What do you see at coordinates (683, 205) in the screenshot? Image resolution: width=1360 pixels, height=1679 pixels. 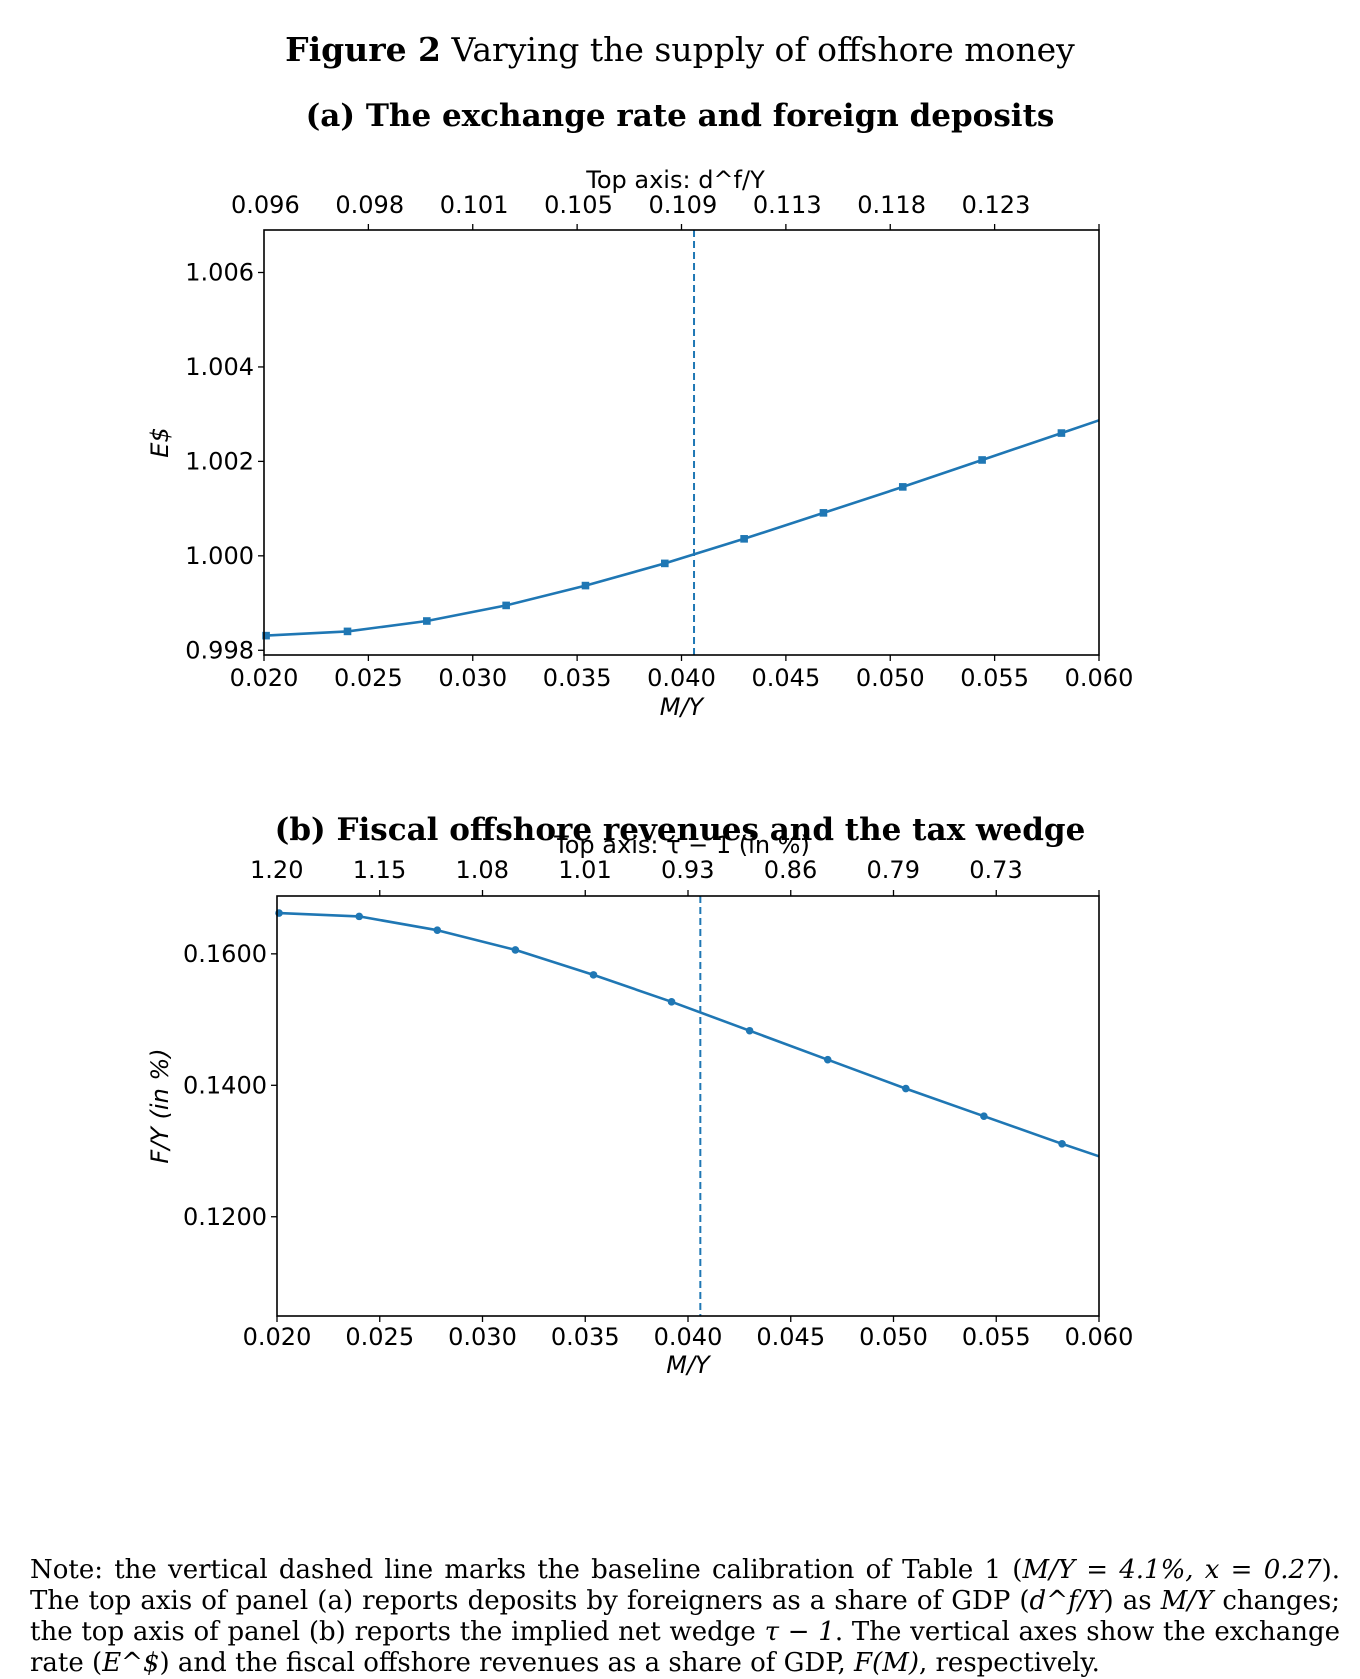 I see `top-tick-label: 0.109` at bounding box center [683, 205].